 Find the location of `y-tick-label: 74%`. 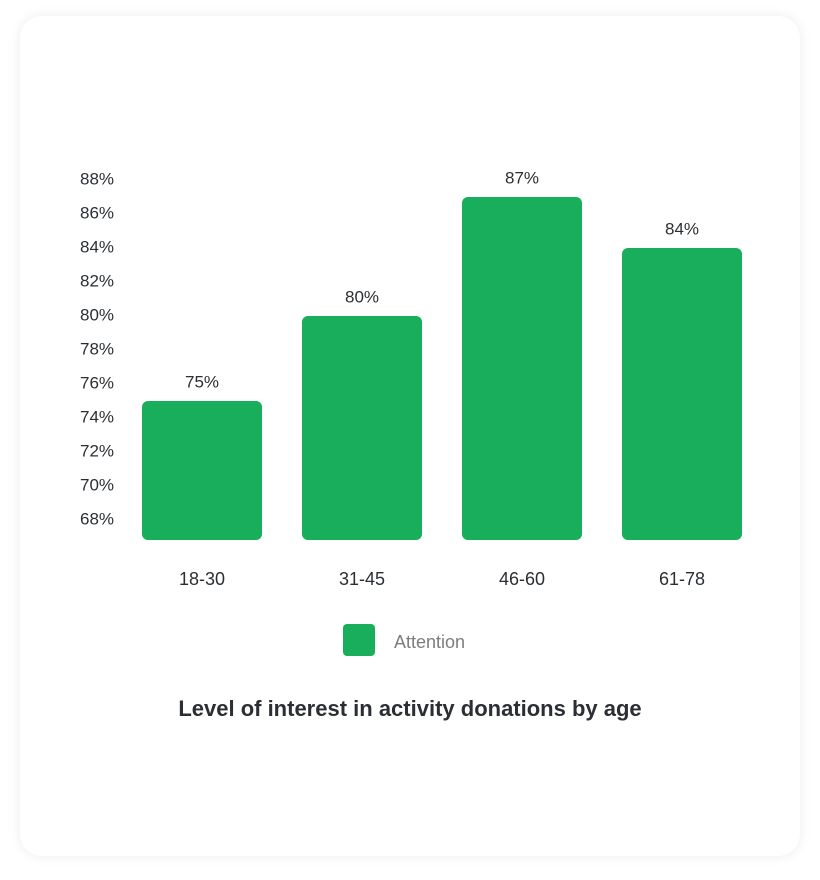

y-tick-label: 74% is located at coordinates (97, 416).